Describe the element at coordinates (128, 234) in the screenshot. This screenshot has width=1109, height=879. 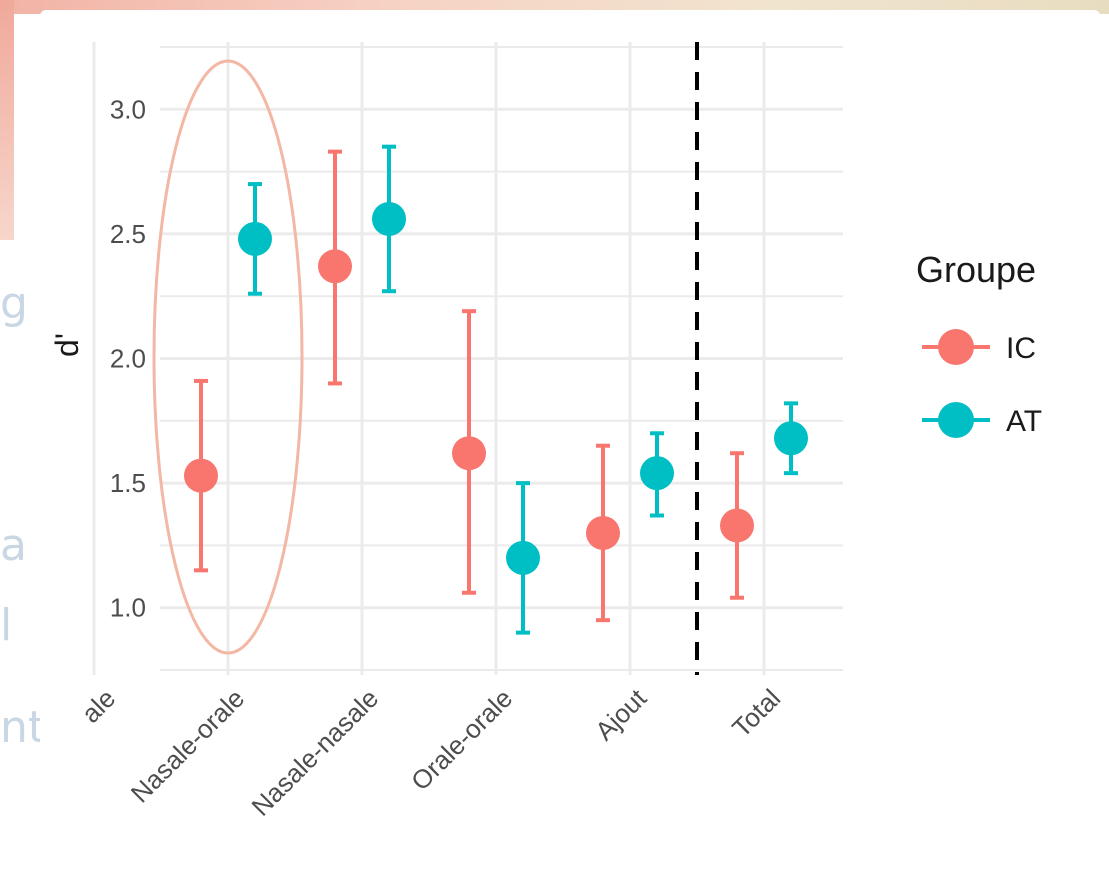
I see `y-tick-label: 2.5` at that location.